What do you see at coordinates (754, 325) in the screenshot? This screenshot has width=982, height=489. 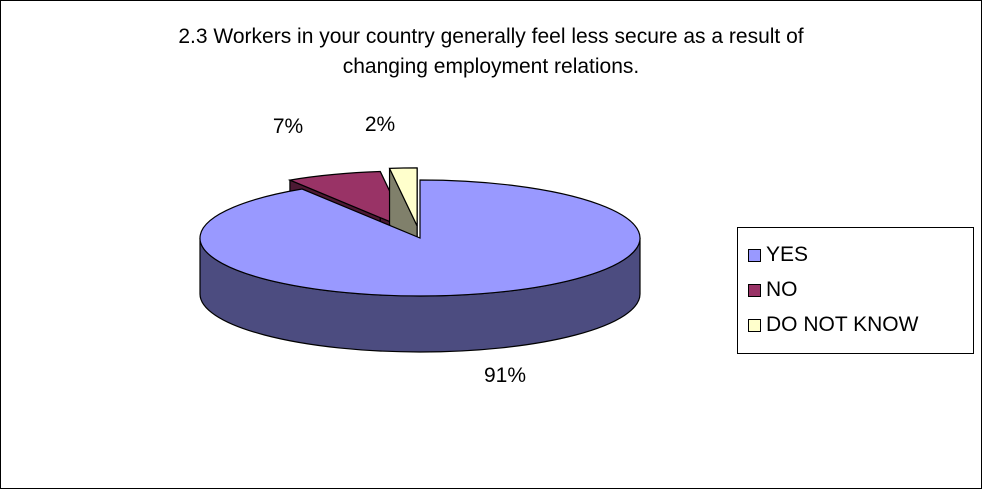 I see `legend-swatch-do-not-know` at bounding box center [754, 325].